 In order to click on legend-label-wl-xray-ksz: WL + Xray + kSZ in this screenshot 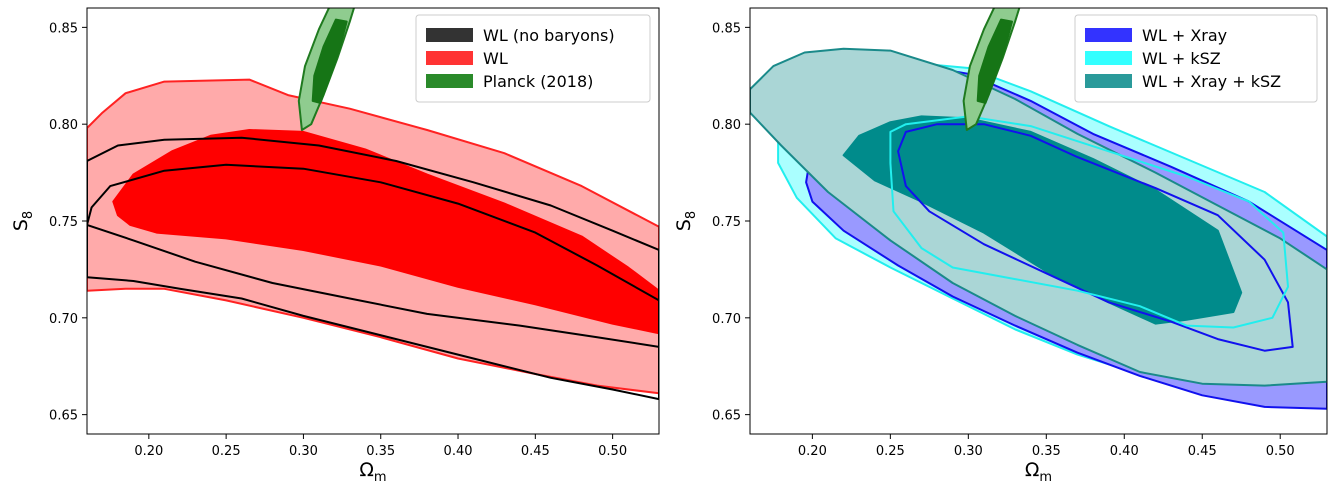, I will do `click(1211, 81)`.